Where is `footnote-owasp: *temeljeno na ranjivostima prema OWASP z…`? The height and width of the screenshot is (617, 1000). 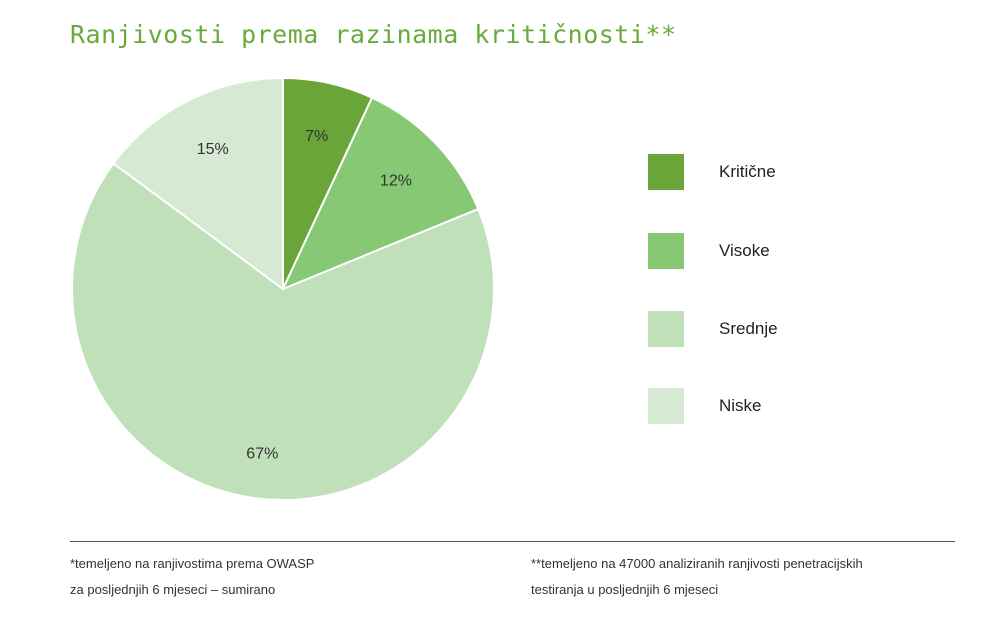
footnote-owasp: *temeljeno na ranjivostima prema OWASP z… is located at coordinates (192, 577).